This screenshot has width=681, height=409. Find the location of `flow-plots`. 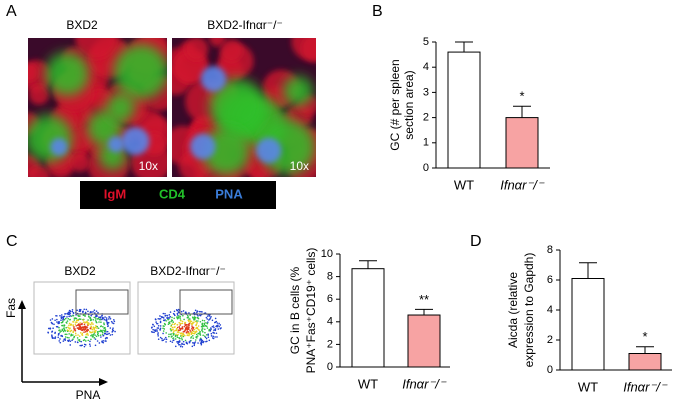

flow-plots is located at coordinates (134, 318).